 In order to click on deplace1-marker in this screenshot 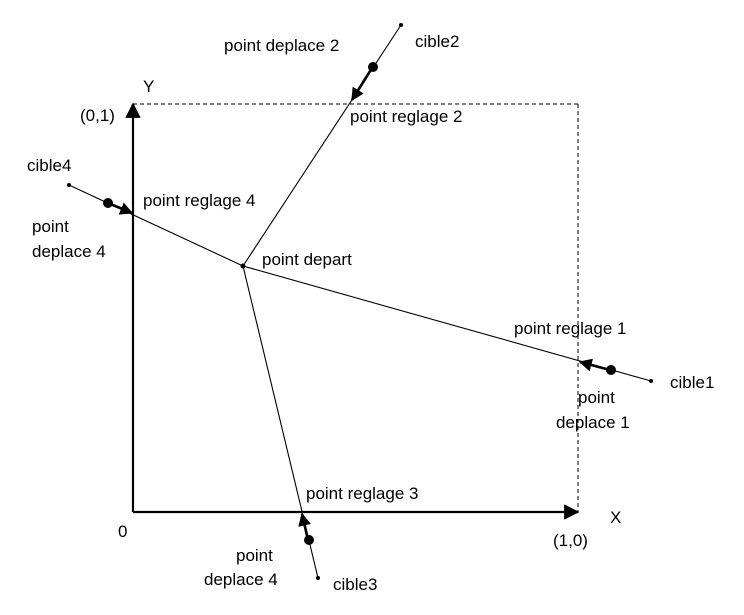, I will do `click(611, 370)`.